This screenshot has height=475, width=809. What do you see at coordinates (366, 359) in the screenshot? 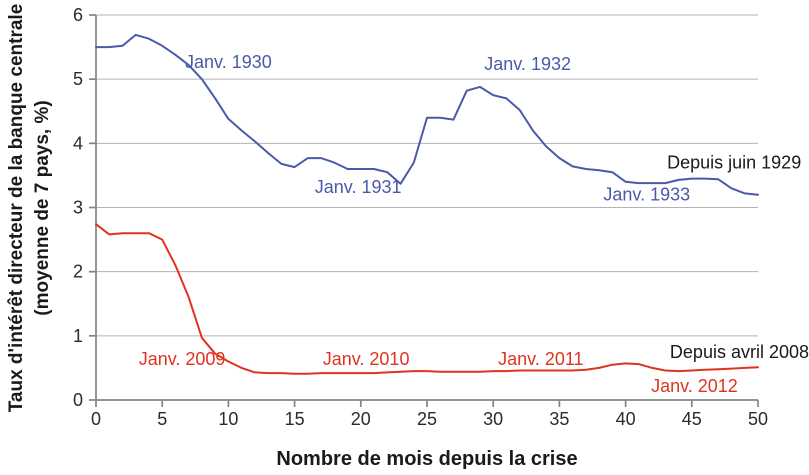
I see `annotation-label: Janv. 2010` at bounding box center [366, 359].